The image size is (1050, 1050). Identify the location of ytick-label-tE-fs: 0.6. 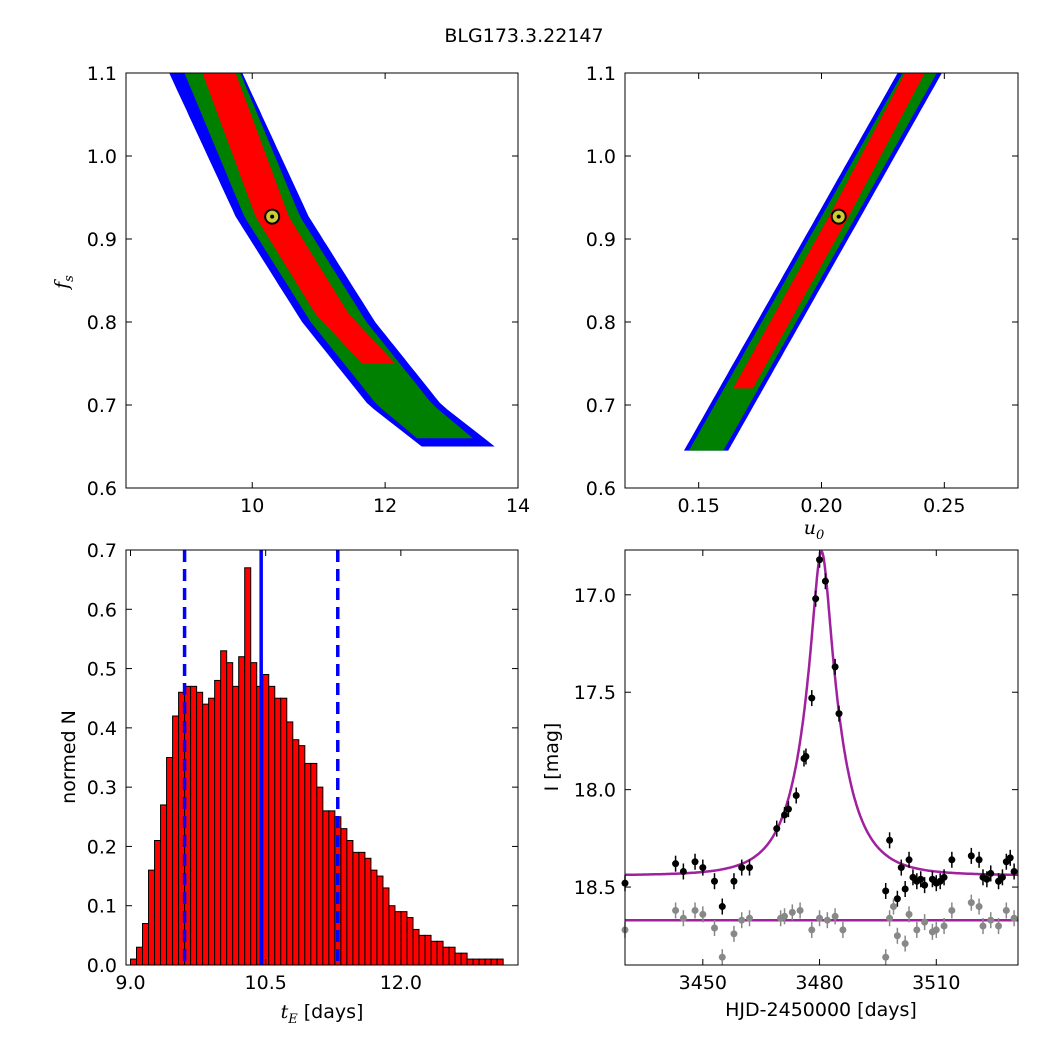
(102, 489).